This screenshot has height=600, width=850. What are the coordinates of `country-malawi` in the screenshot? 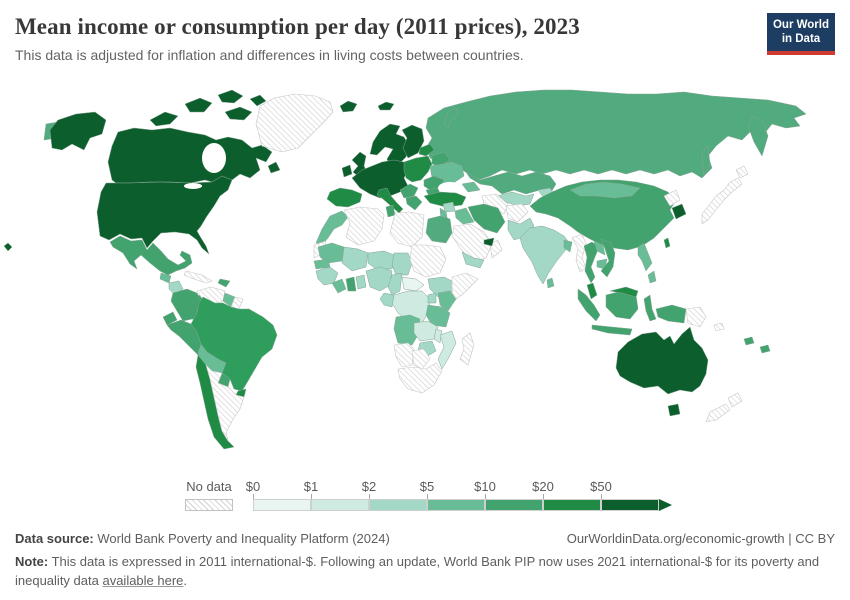 It's located at (438, 336).